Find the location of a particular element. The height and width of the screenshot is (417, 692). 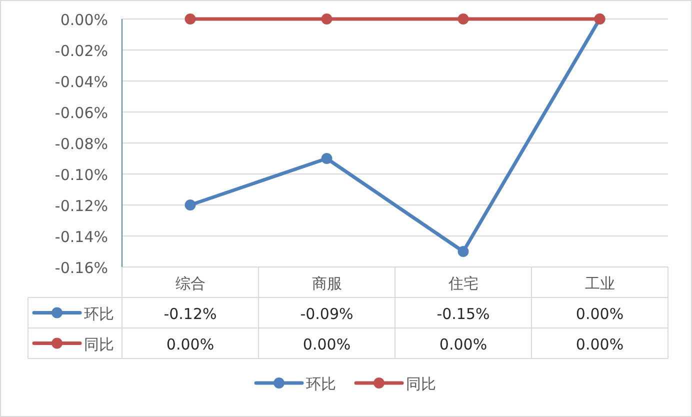

y-tick-label: -0.08% is located at coordinates (81, 144).